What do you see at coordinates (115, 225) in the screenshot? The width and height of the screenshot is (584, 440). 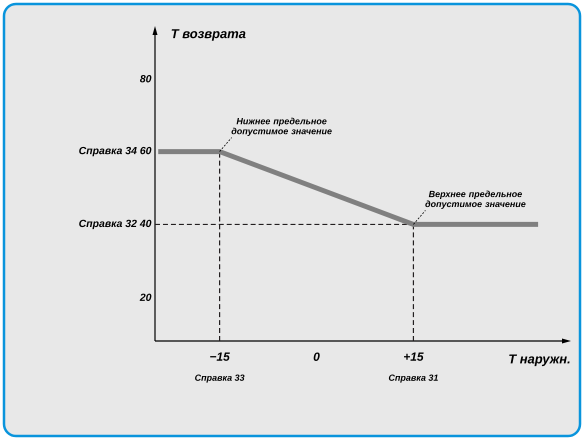 I see `y-tick-label: Справка 32 40` at bounding box center [115, 225].